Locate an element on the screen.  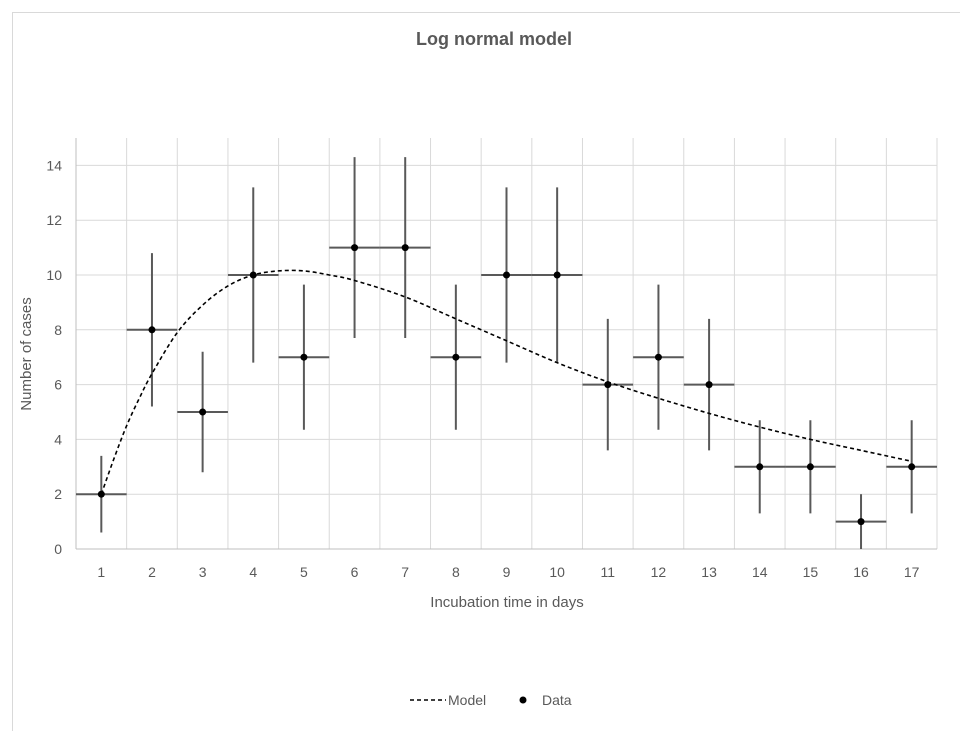
x-tick-label: 14 is located at coordinates (760, 572).